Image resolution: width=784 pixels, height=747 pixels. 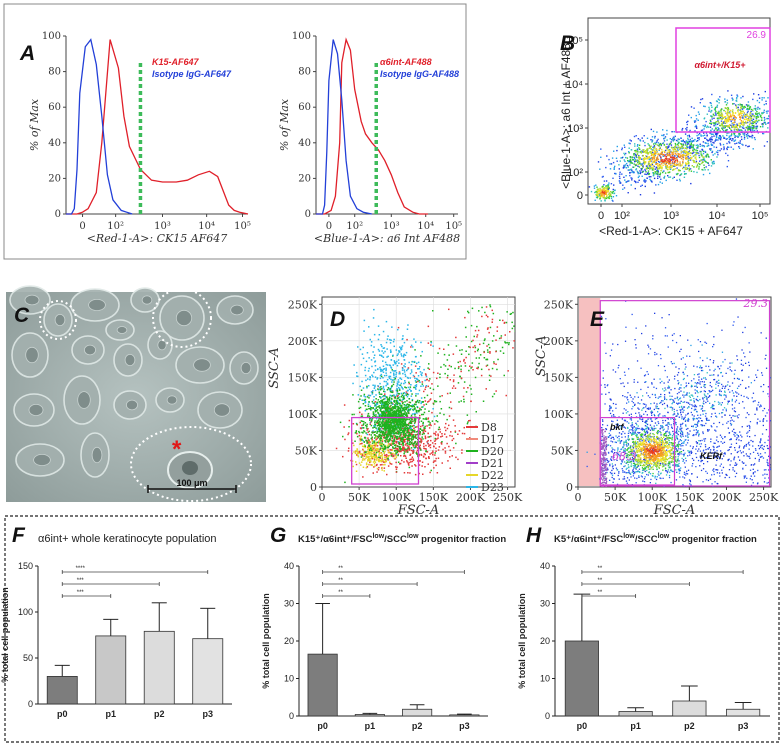 I want to click on plot-frame, so click(x=679, y=111).